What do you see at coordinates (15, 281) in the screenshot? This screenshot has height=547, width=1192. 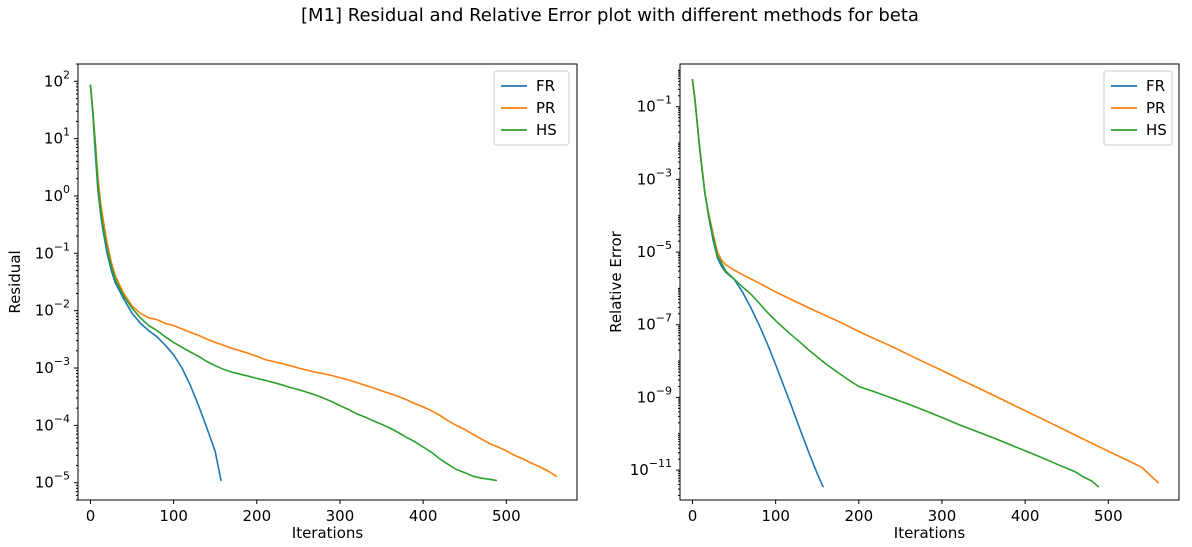 I see `y-axis-label: Residual` at bounding box center [15, 281].